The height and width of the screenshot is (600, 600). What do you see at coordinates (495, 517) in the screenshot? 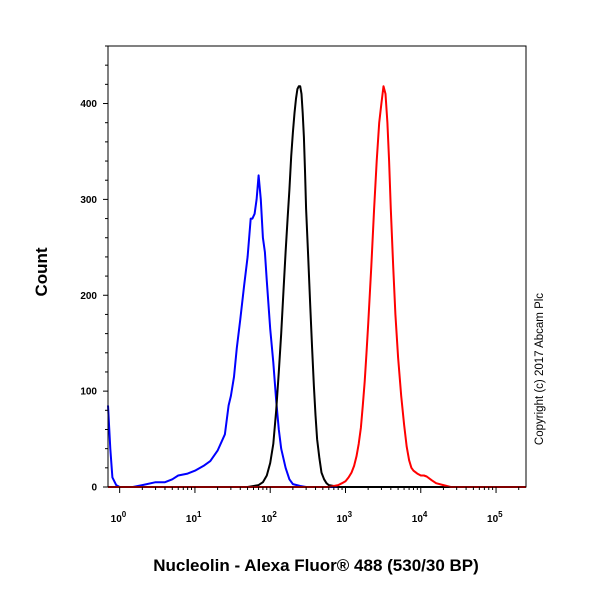
I see `x-tick-label: 10⁵` at bounding box center [495, 517].